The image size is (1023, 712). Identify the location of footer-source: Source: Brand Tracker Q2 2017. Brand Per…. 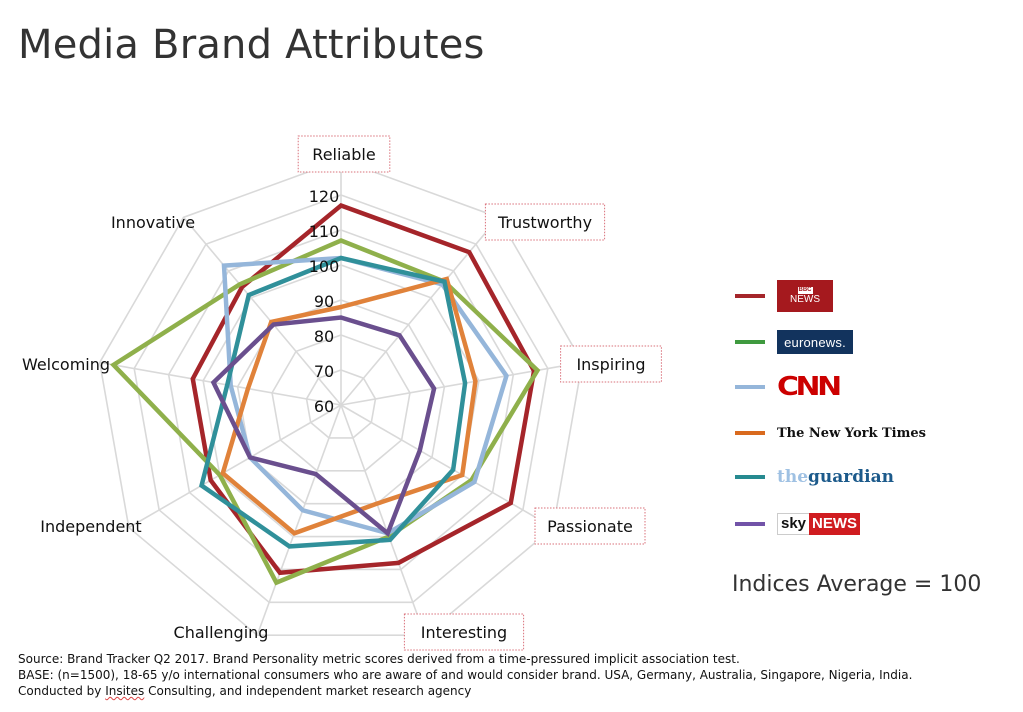
(379, 659).